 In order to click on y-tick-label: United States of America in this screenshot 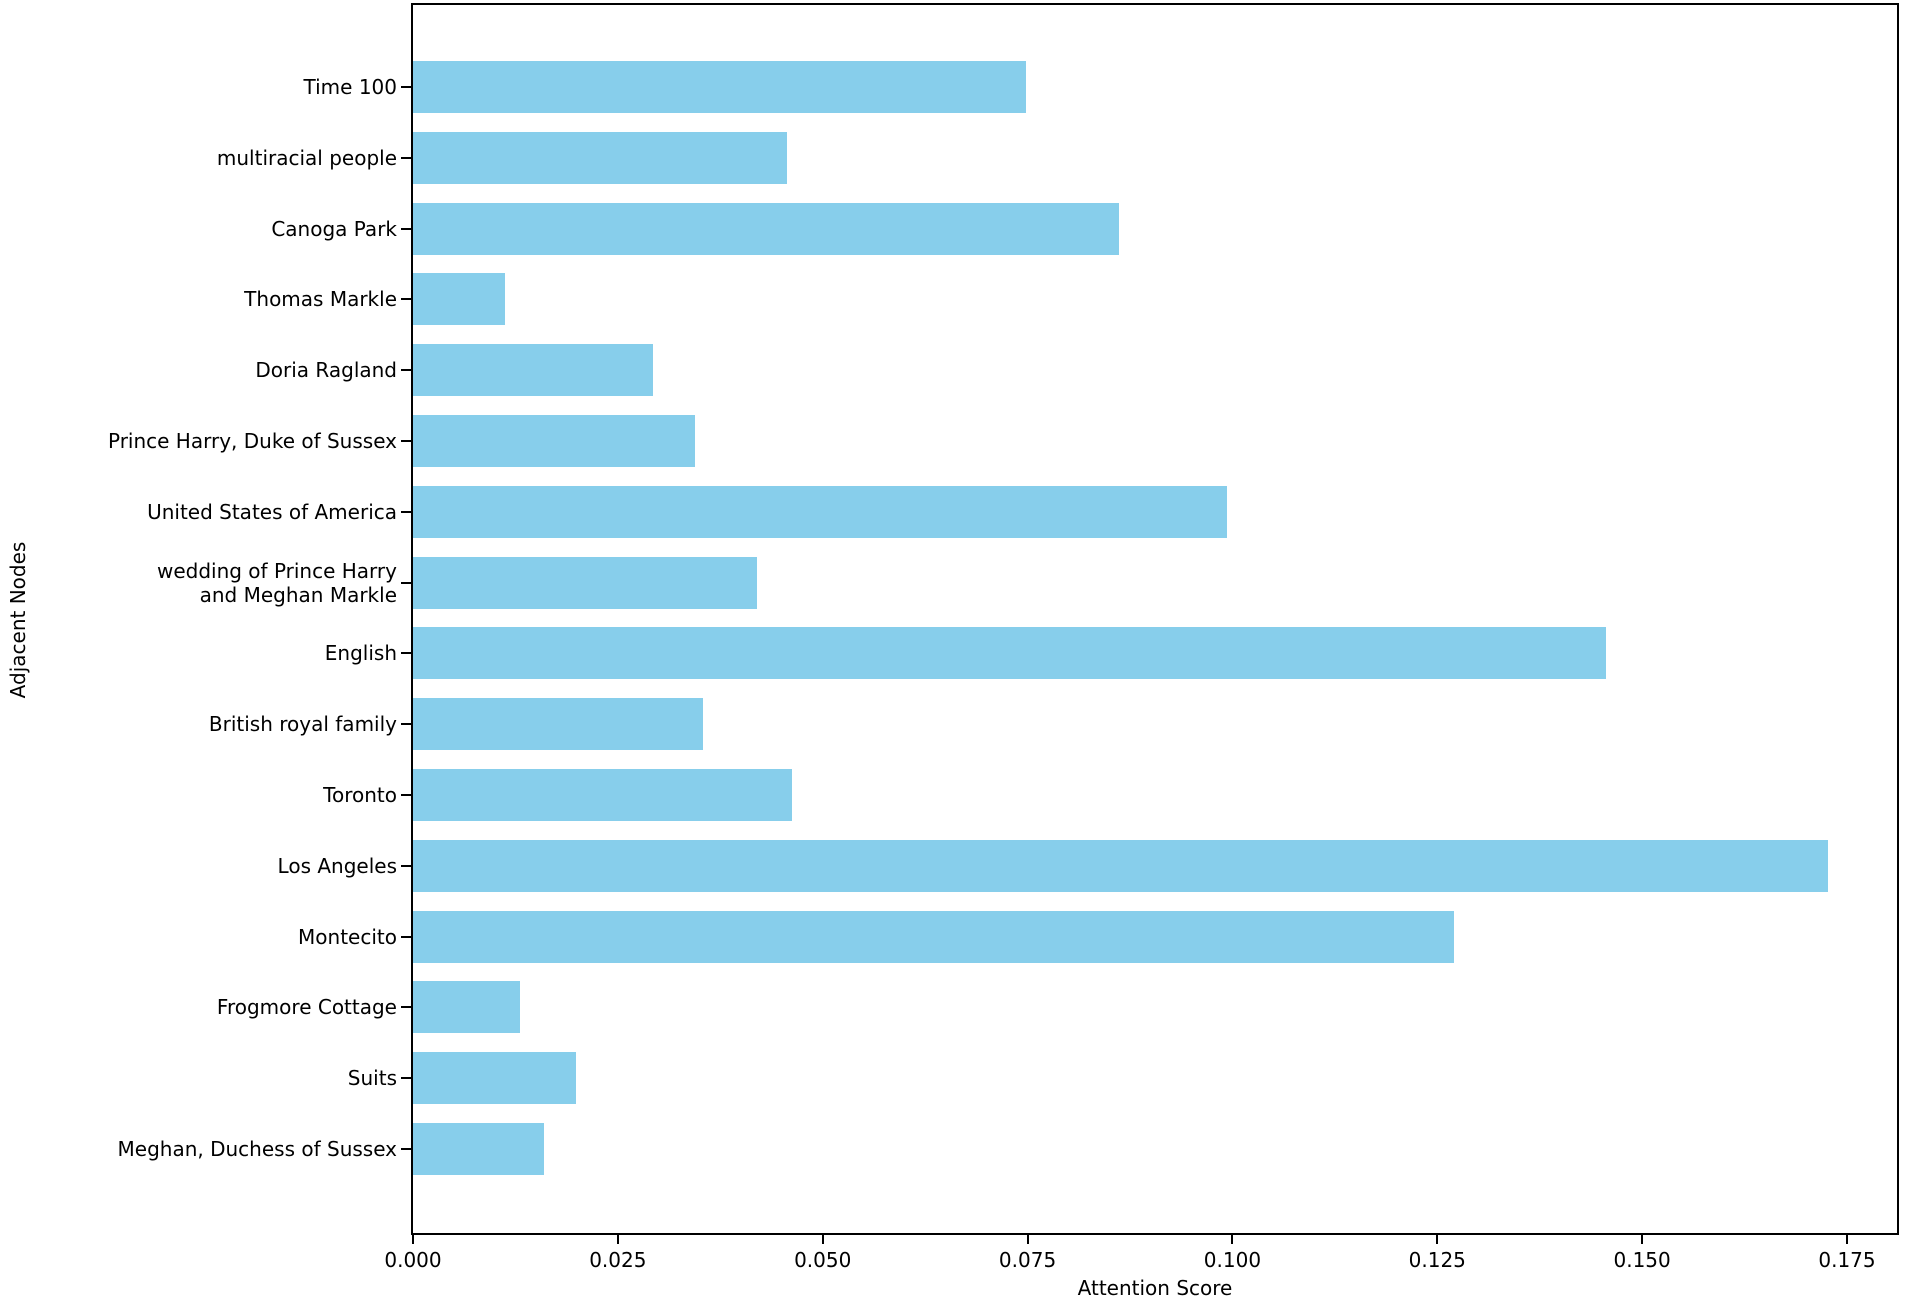, I will do `click(272, 511)`.